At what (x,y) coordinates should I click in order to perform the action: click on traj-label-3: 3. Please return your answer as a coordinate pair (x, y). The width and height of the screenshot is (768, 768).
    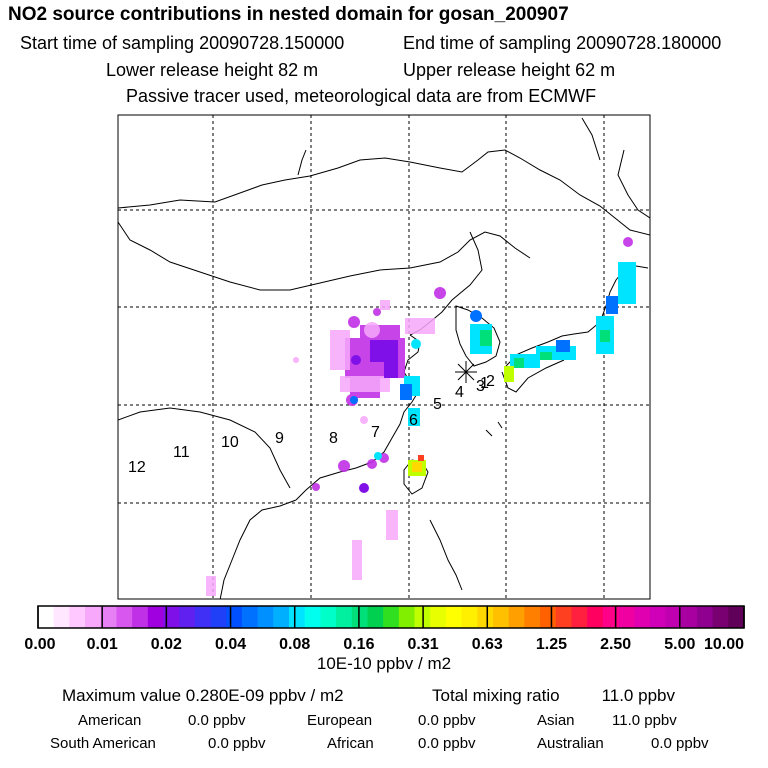
    Looking at the image, I should click on (480, 386).